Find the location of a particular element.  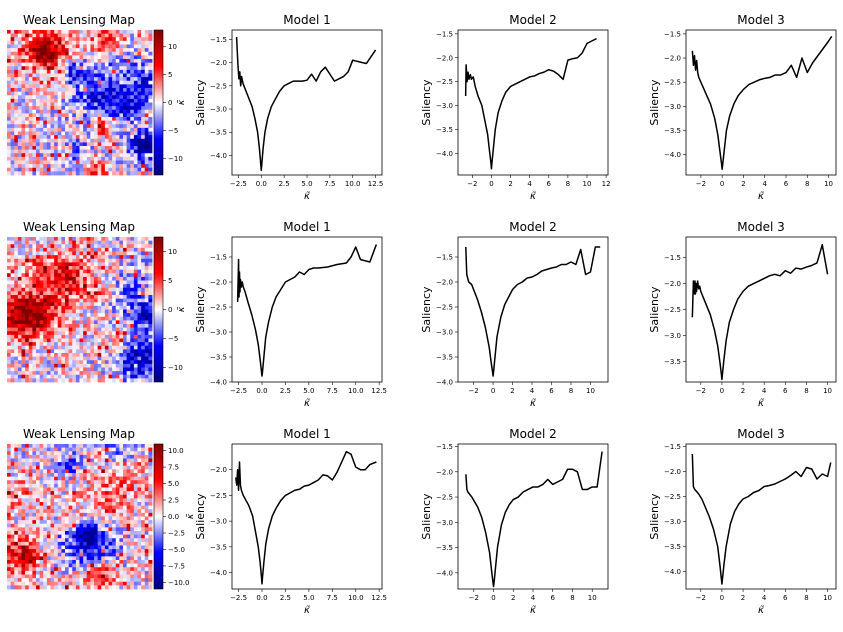

colorbar-tick-label: 10 is located at coordinates (172, 47).